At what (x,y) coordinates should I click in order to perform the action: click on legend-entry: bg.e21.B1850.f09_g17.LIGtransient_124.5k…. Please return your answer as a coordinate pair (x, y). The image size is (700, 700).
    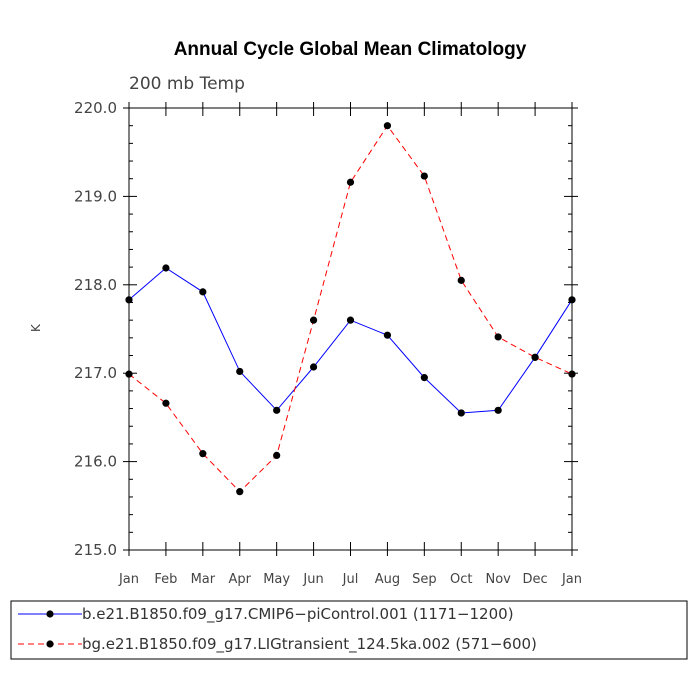
    Looking at the image, I should click on (309, 644).